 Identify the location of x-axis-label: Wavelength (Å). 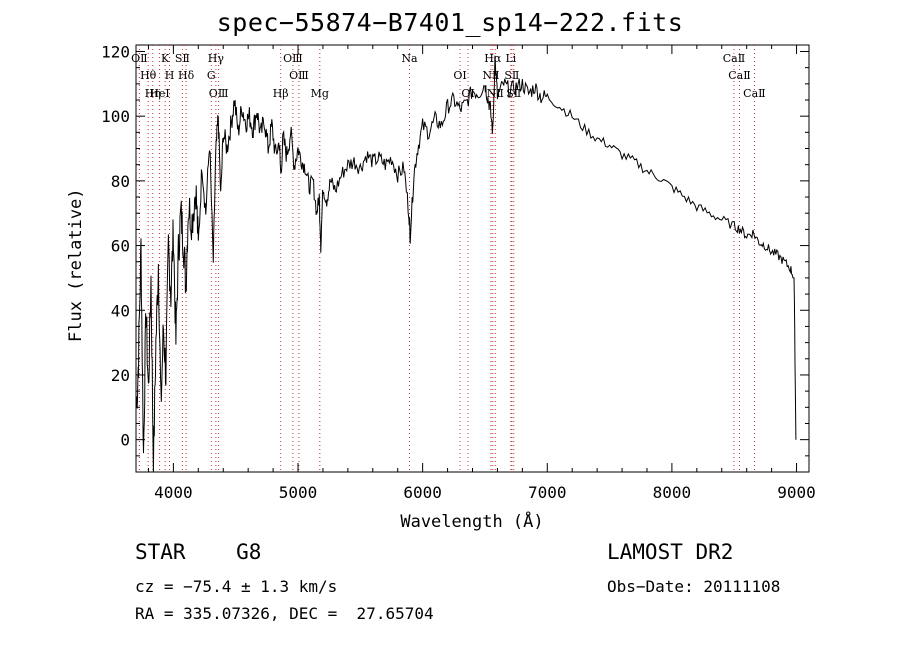
(472, 522).